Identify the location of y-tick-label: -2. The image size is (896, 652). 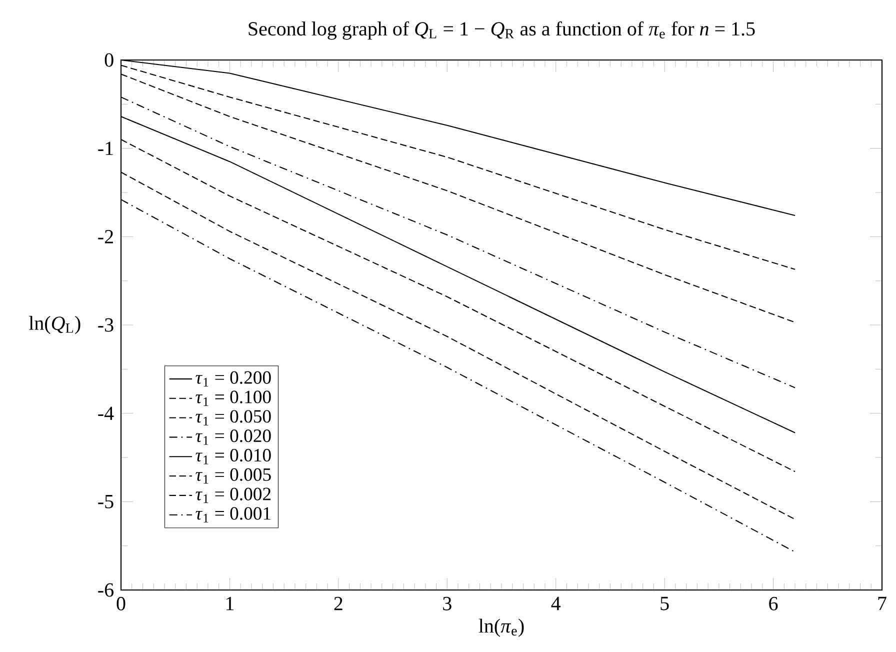
(105, 237).